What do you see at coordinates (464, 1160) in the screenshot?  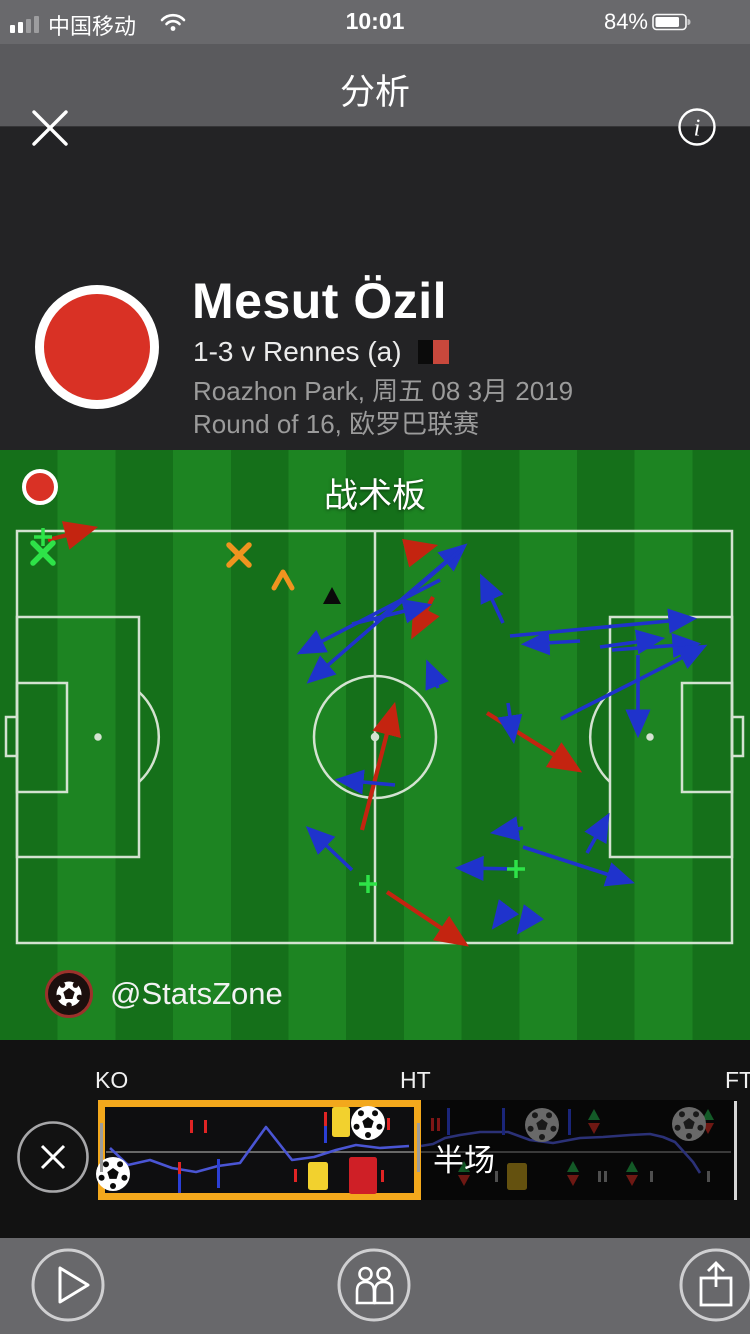 I see `half-time-label: 半场` at bounding box center [464, 1160].